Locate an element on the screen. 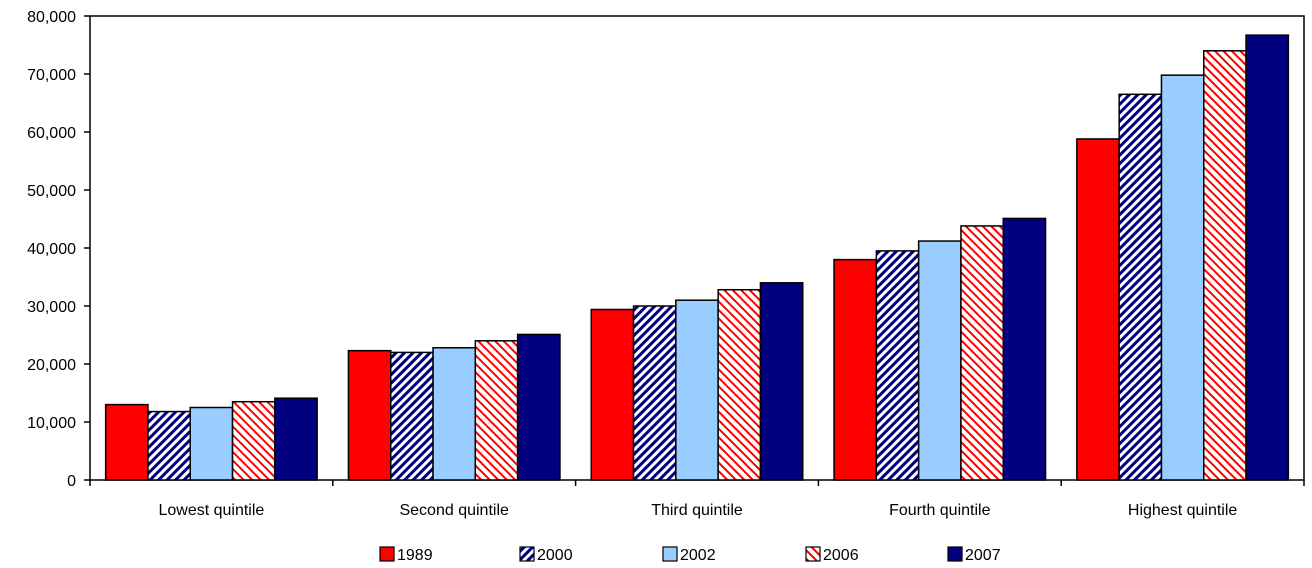  y-tick-label: 60,000 is located at coordinates (51, 133).